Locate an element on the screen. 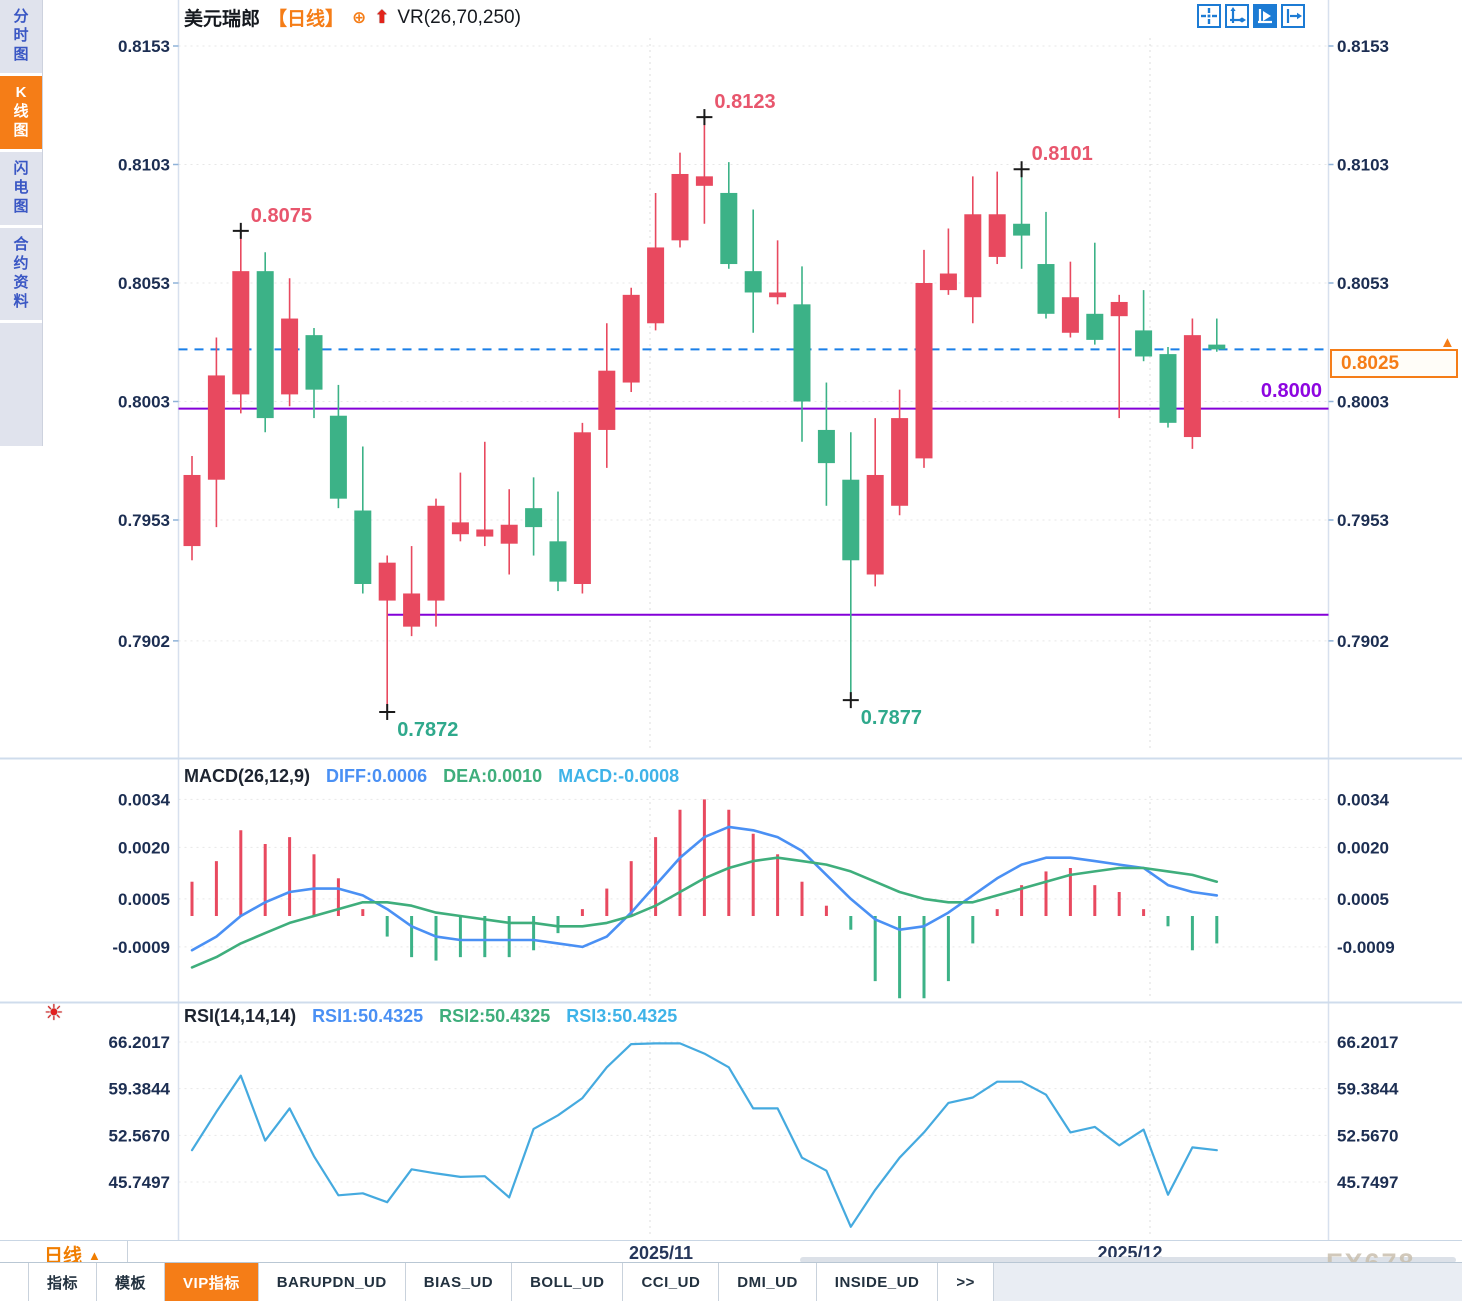 The height and width of the screenshot is (1301, 1462). macd-params-label: MACD(26,12,9) is located at coordinates (247, 776).